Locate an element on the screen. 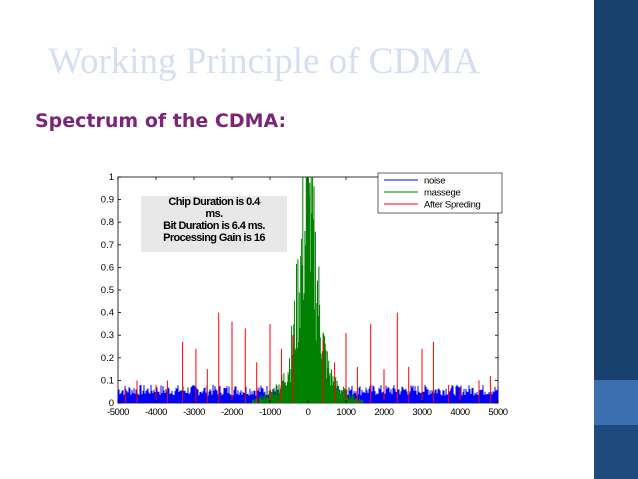  x-tick-label: 4000 is located at coordinates (459, 412).